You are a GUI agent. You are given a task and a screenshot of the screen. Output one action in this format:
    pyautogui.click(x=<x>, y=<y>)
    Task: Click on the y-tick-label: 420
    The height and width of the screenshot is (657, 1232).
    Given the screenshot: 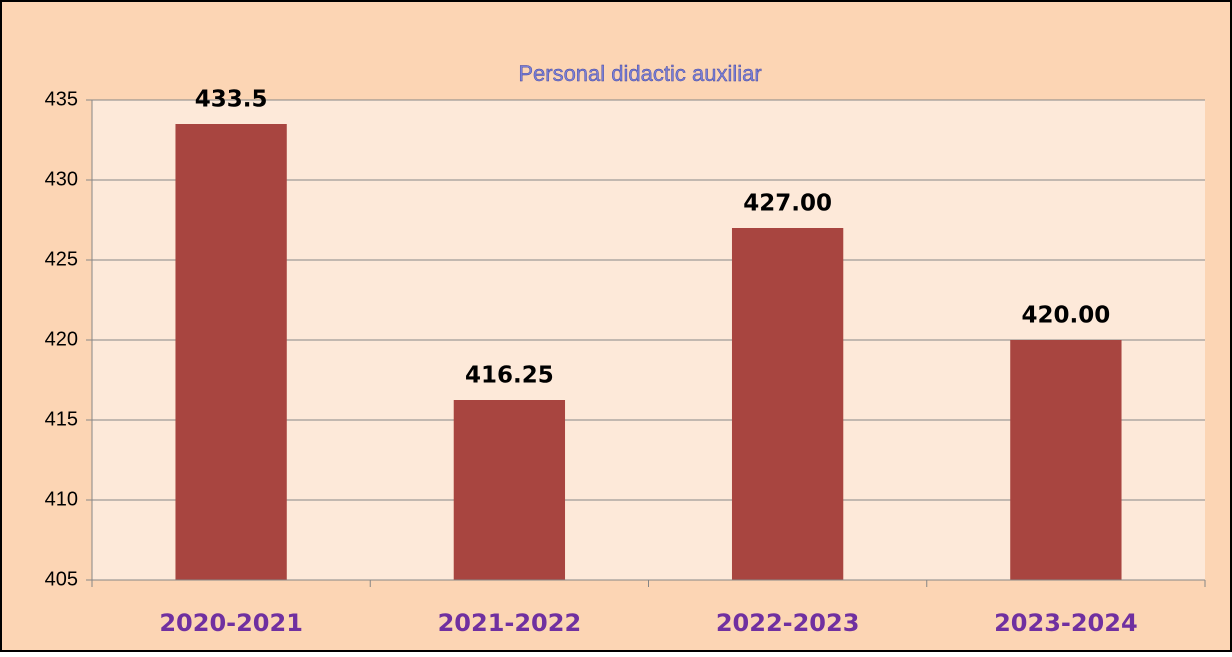 What is the action you would take?
    pyautogui.click(x=61, y=339)
    